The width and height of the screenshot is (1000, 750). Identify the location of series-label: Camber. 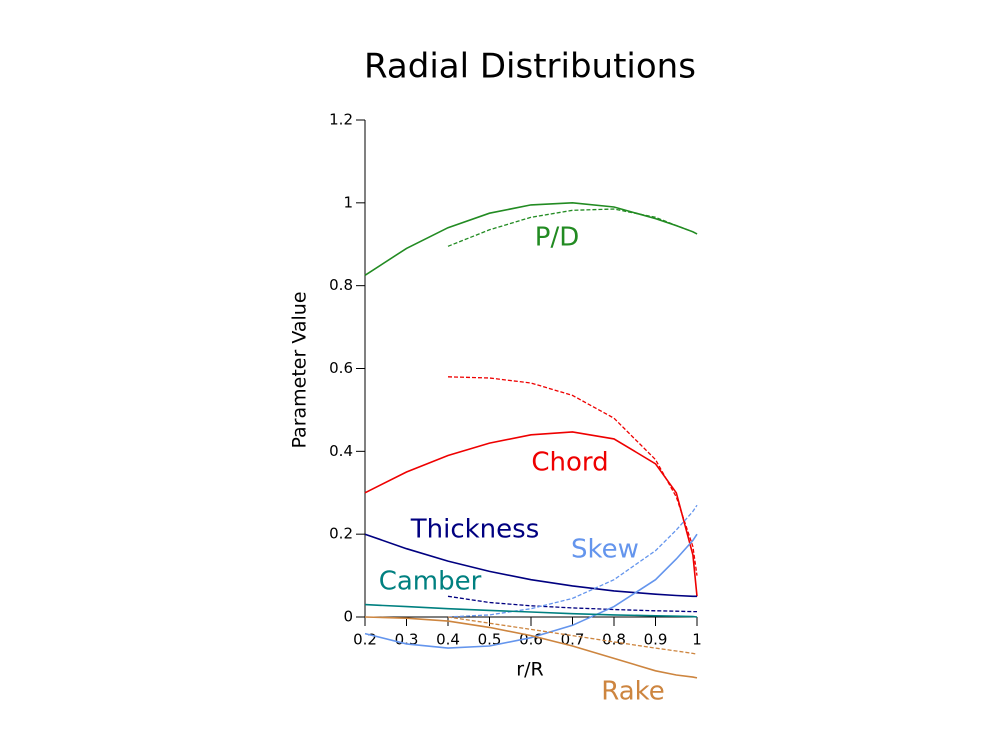
(430, 582).